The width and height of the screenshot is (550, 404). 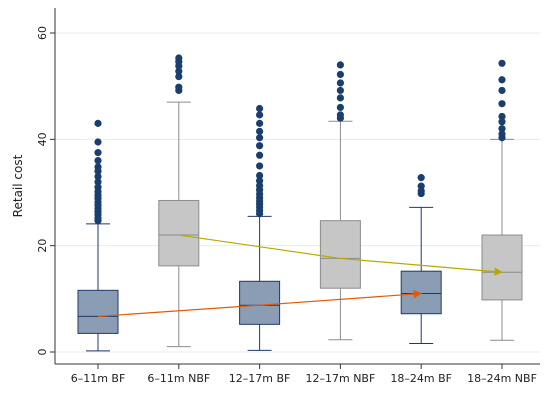 What do you see at coordinates (421, 378) in the screenshot?
I see `x-tick-label: 18–24m BF` at bounding box center [421, 378].